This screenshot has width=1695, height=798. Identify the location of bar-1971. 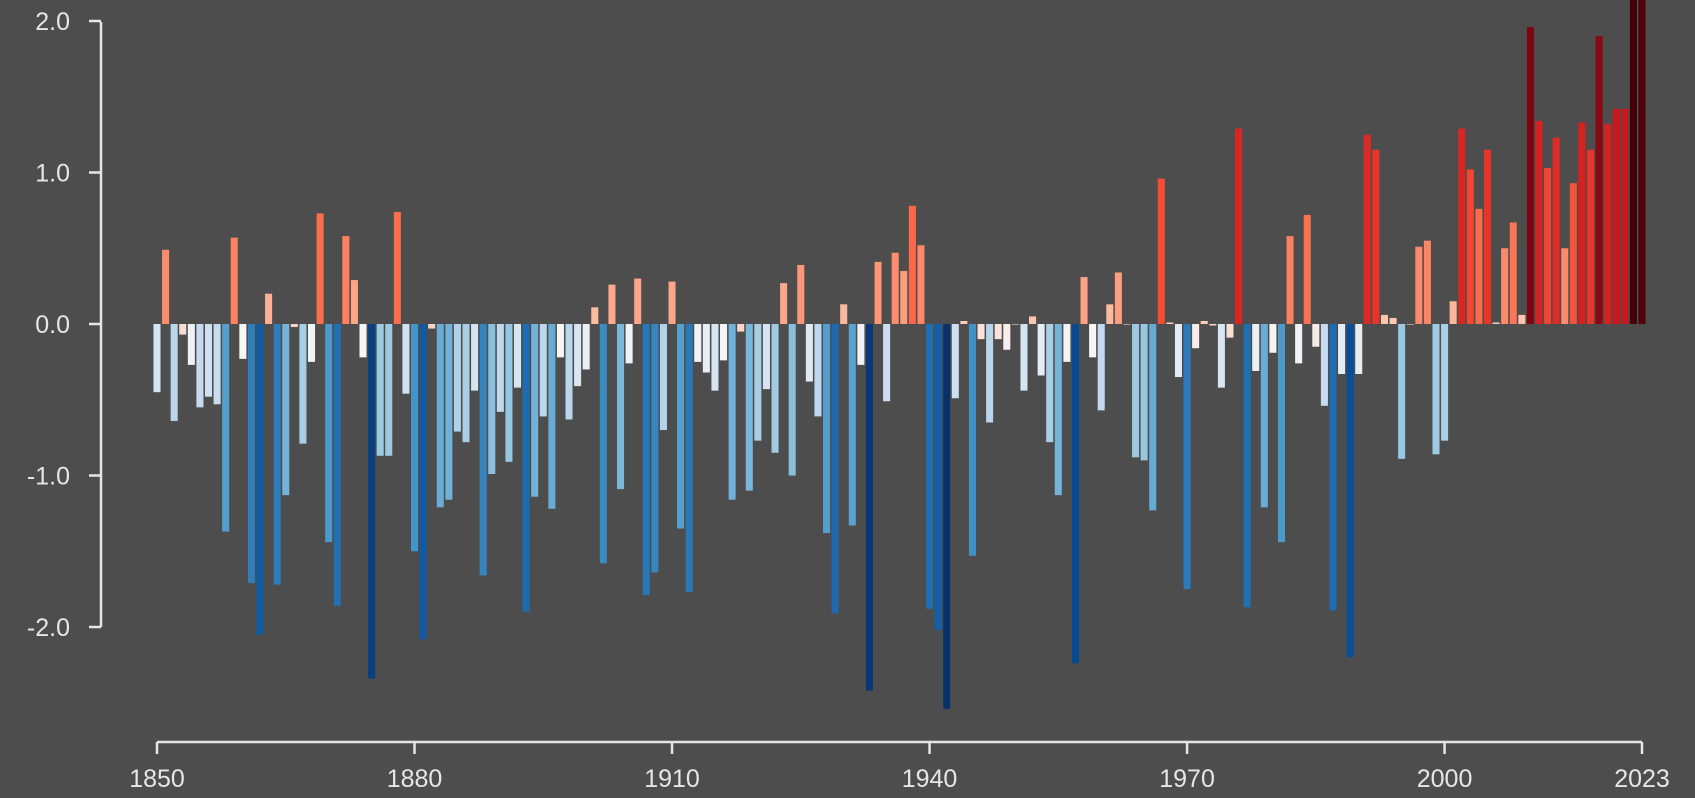
(1196, 336).